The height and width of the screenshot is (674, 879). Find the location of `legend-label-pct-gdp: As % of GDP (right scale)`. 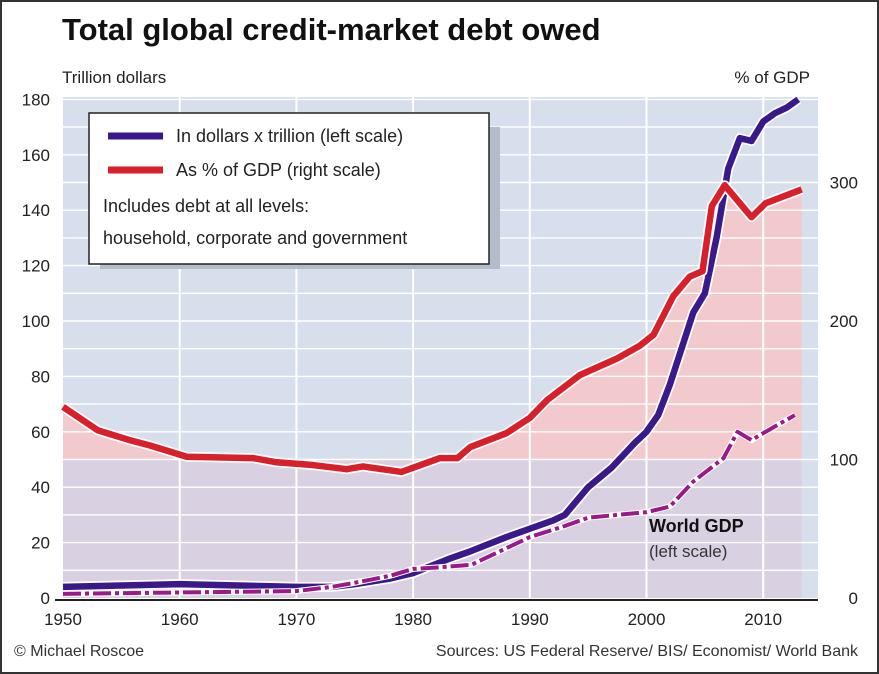

legend-label-pct-gdp: As % of GDP (right scale) is located at coordinates (278, 170).